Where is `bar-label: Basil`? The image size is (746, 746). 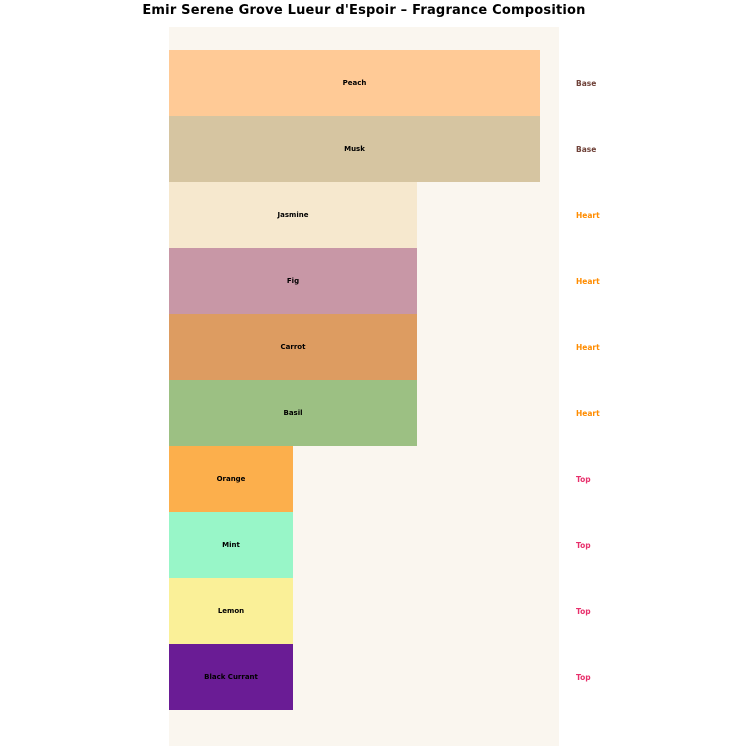 bar-label: Basil is located at coordinates (293, 413).